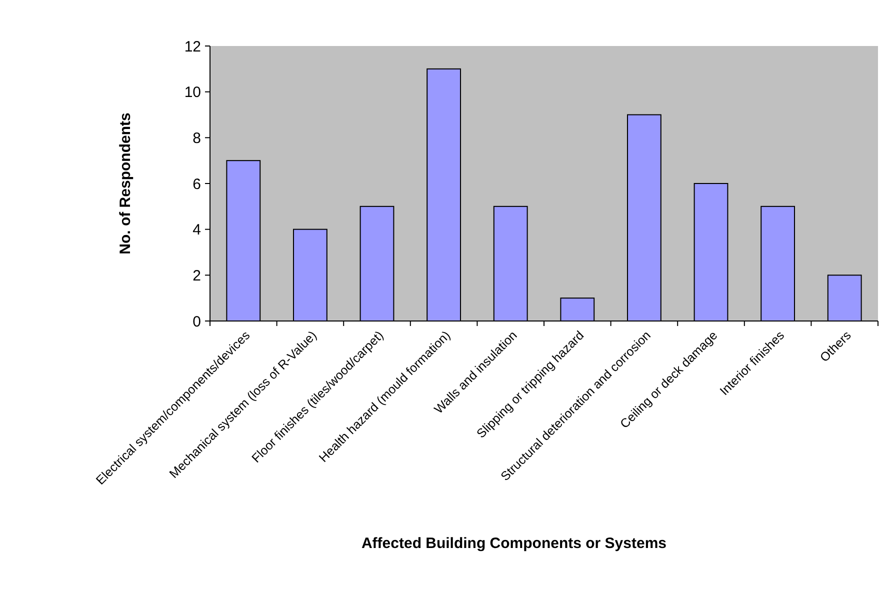 The width and height of the screenshot is (880, 601). What do you see at coordinates (192, 47) in the screenshot?
I see `y-tick-label: 12` at bounding box center [192, 47].